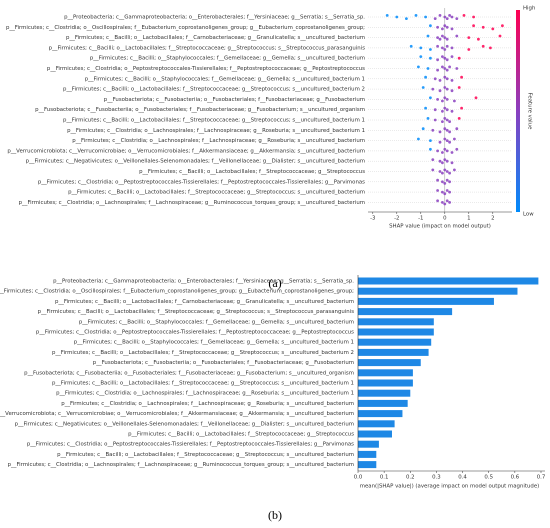 This screenshot has height=528, width=550. I want to click on x-tick-label: 0, so click(445, 219).